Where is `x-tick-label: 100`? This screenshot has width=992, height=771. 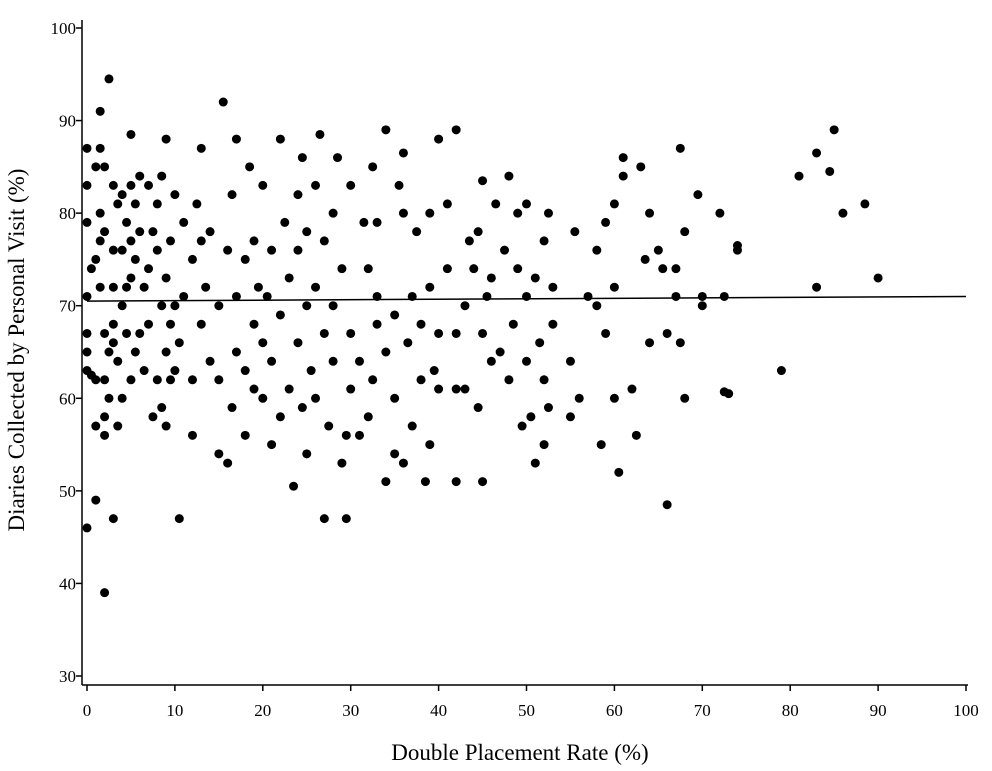 x-tick-label: 100 is located at coordinates (966, 710).